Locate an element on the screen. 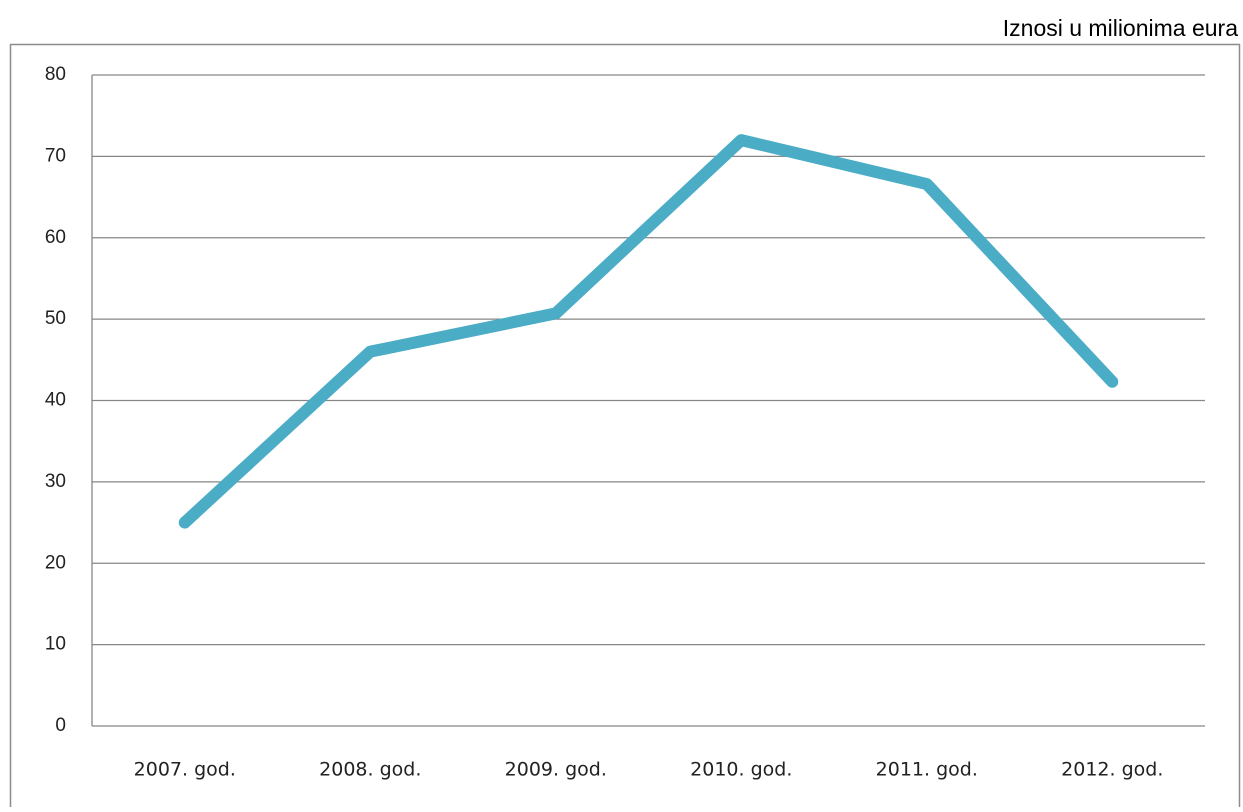 This screenshot has height=812, width=1243. x-tick-label: 2012. god. is located at coordinates (1112, 770).